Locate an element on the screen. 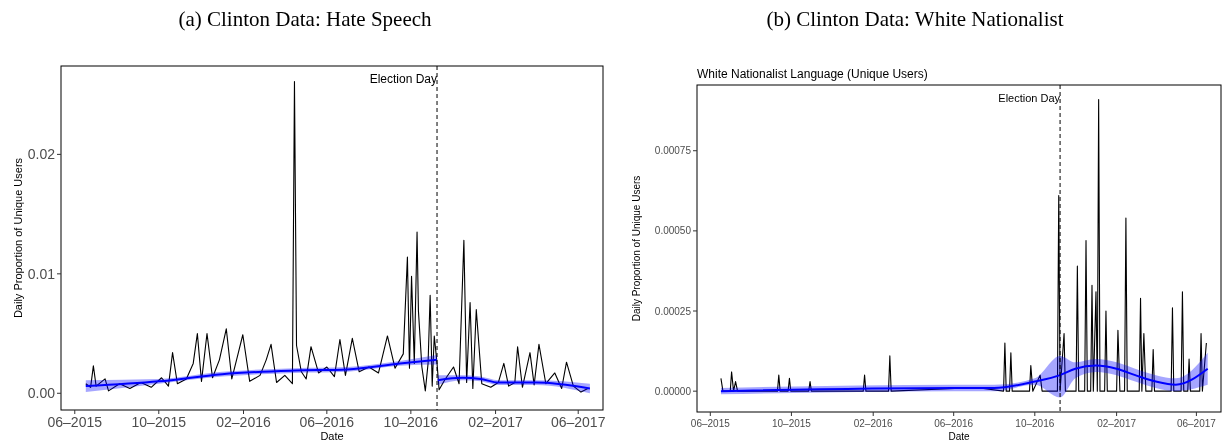 The width and height of the screenshot is (1225, 443). y-tick-label: 0.02 is located at coordinates (41, 154).